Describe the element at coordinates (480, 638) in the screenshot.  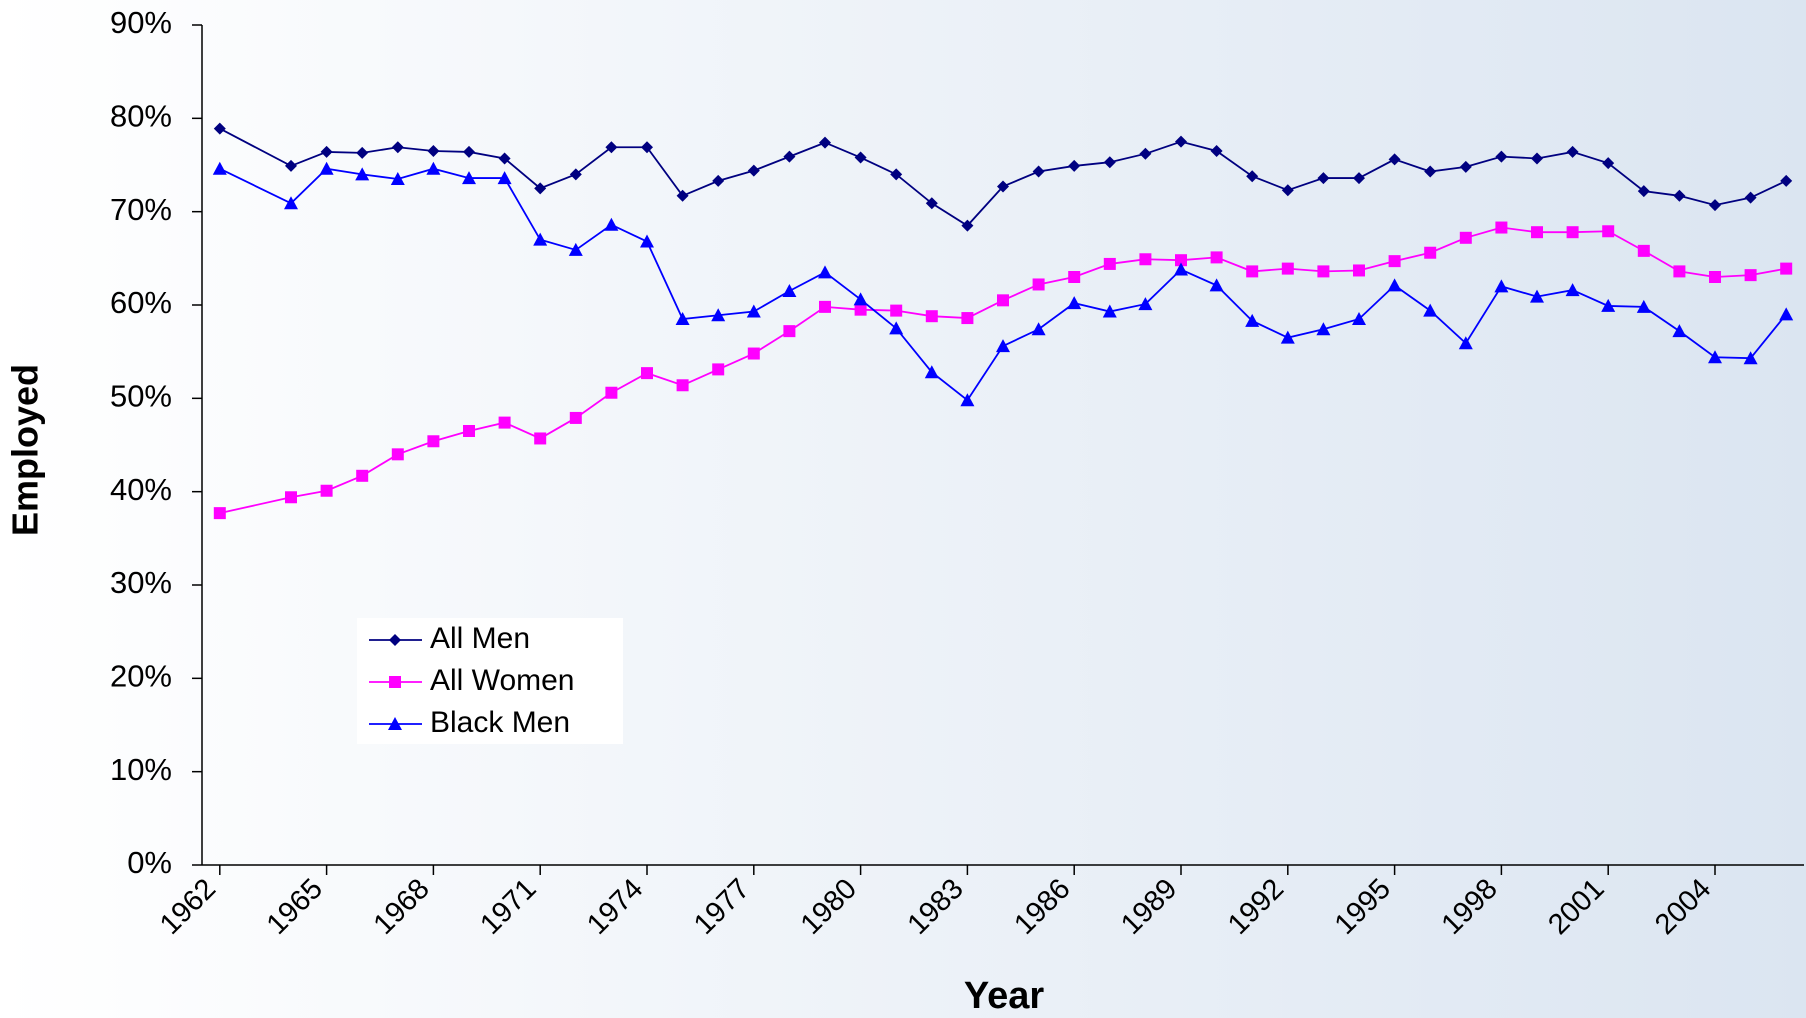
I see `legend-label: All Men` at that location.